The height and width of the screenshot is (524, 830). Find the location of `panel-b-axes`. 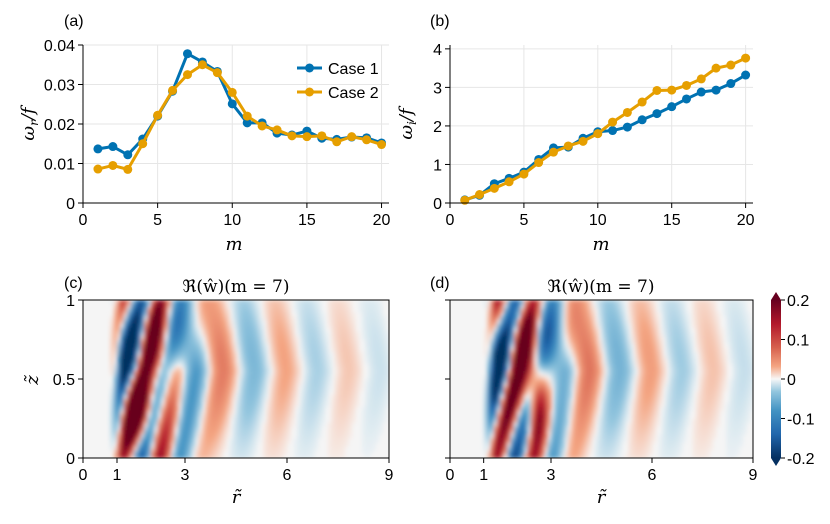

panel-b-axes is located at coordinates (601, 124).